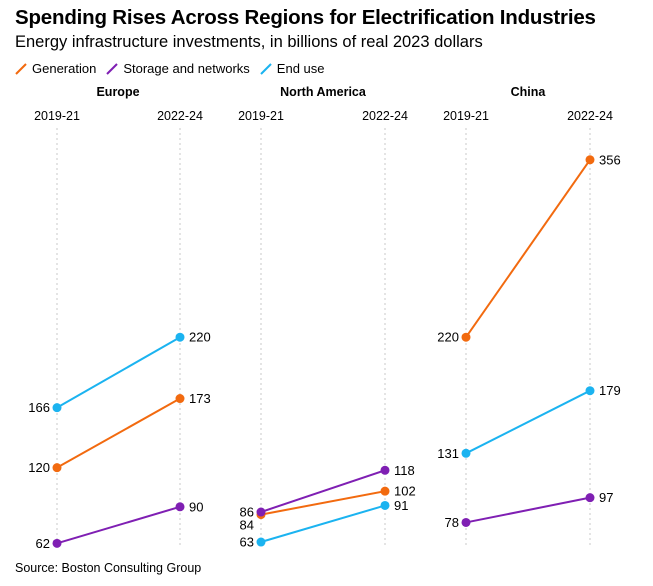 Image resolution: width=653 pixels, height=586 pixels. Describe the element at coordinates (200, 337) in the screenshot. I see `data-label-end-use: 220` at that location.